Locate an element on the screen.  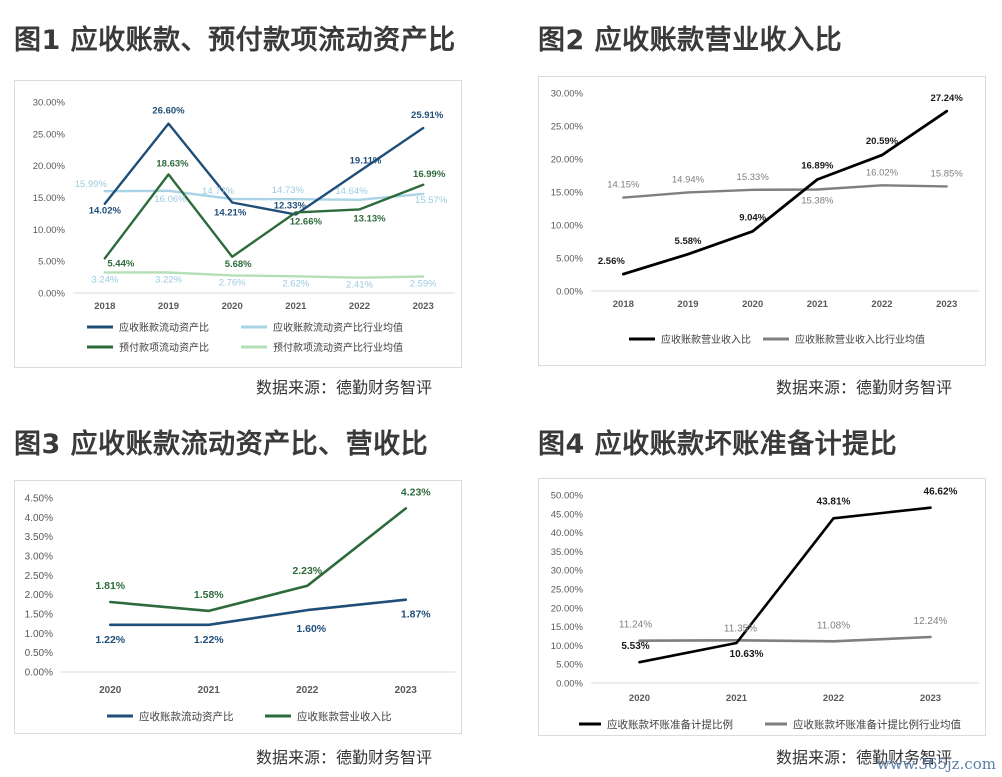
data-label: 14.64% is located at coordinates (351, 191).